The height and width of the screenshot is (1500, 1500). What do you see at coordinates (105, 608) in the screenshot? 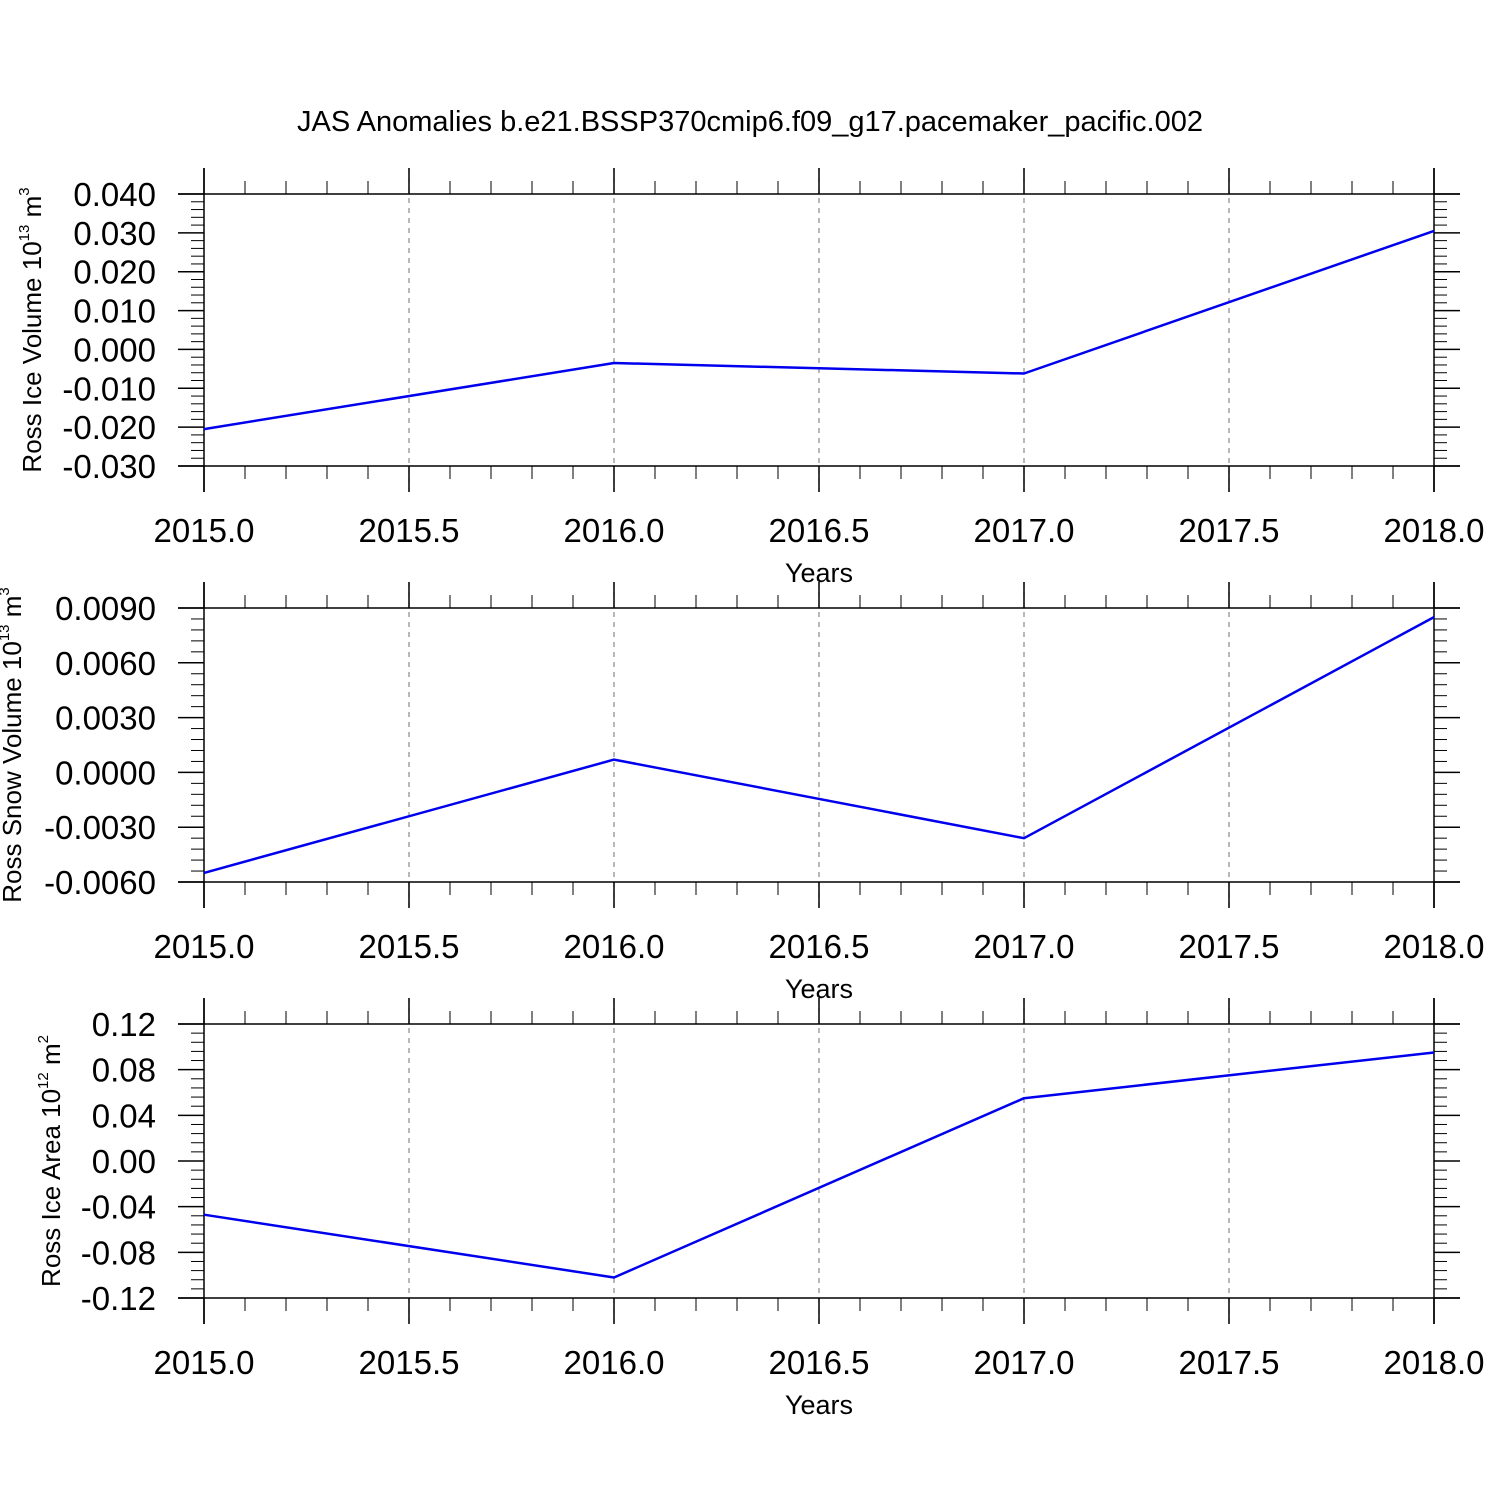
I see `y-tick-label: 0.0090` at bounding box center [105, 608].